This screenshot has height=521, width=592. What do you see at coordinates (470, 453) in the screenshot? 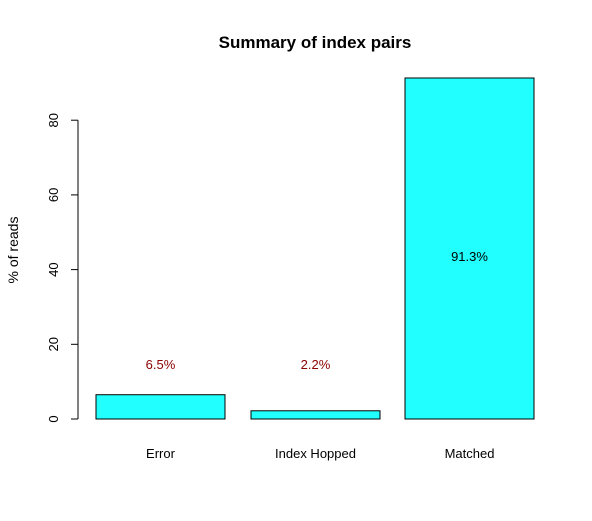
I see `category-label: Matched` at bounding box center [470, 453].